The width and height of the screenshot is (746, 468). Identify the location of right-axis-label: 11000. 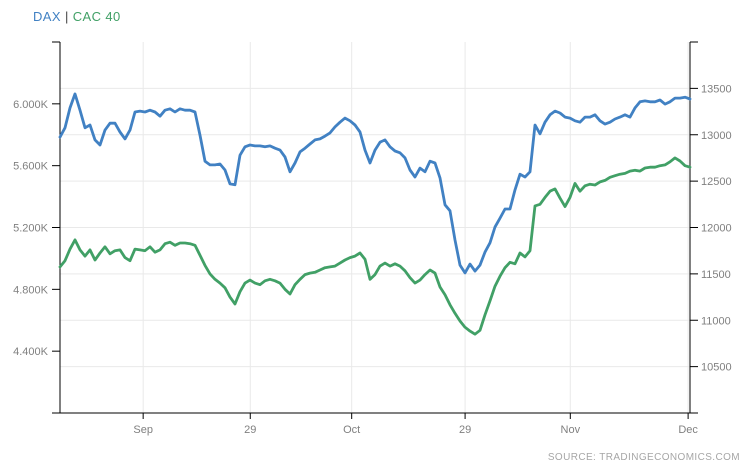
(716, 321).